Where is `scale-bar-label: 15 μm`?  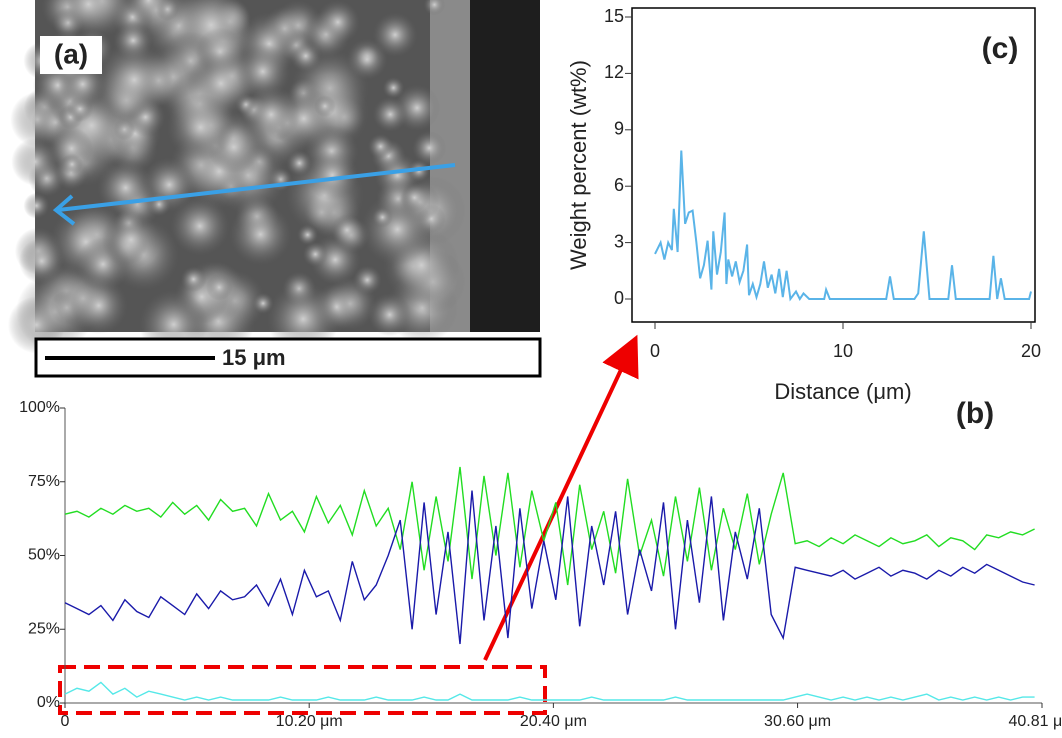 scale-bar-label: 15 μm is located at coordinates (254, 357).